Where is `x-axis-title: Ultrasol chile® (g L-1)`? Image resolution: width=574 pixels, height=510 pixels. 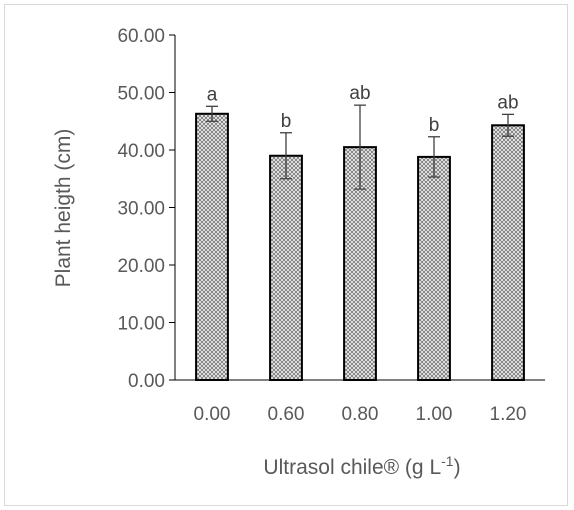
x-axis-title: Ultrasol chile® (g L-1) is located at coordinates (361, 466).